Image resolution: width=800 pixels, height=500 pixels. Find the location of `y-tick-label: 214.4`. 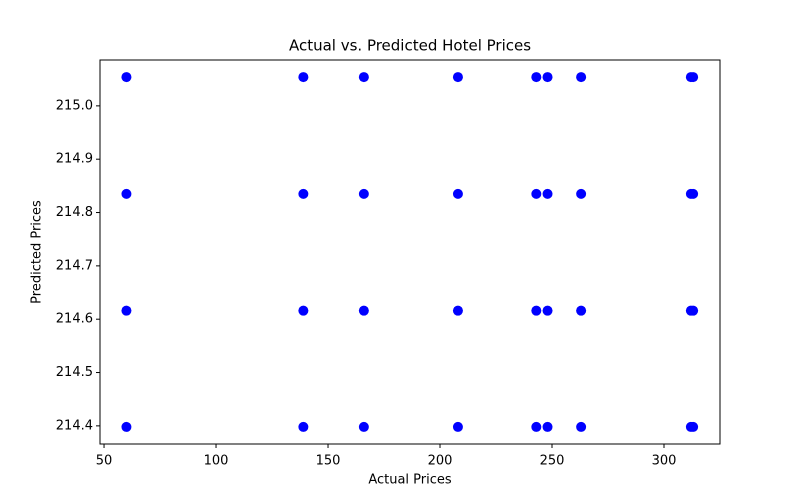

y-tick-label: 214.4 is located at coordinates (74, 425).